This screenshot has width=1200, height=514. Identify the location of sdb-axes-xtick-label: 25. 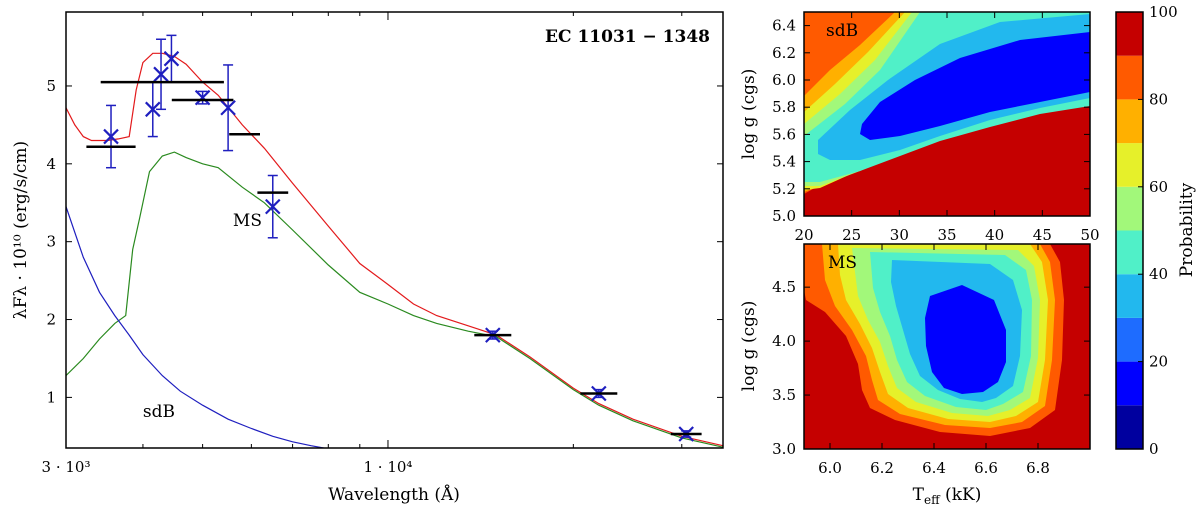
(851, 235).